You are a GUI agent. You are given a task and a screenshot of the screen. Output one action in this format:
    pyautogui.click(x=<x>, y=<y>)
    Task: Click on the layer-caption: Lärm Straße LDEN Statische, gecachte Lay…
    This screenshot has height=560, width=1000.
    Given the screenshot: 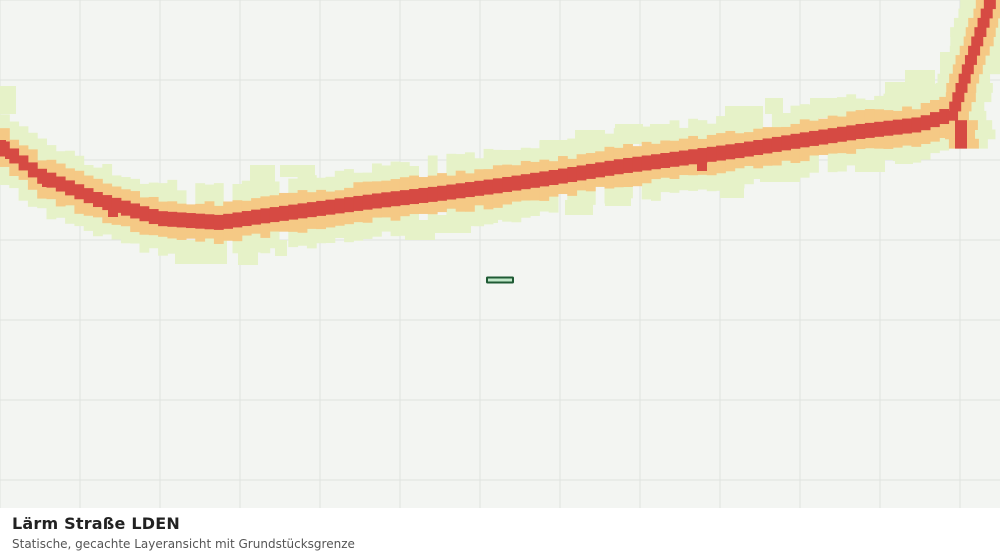 What is the action you would take?
    pyautogui.click(x=500, y=534)
    